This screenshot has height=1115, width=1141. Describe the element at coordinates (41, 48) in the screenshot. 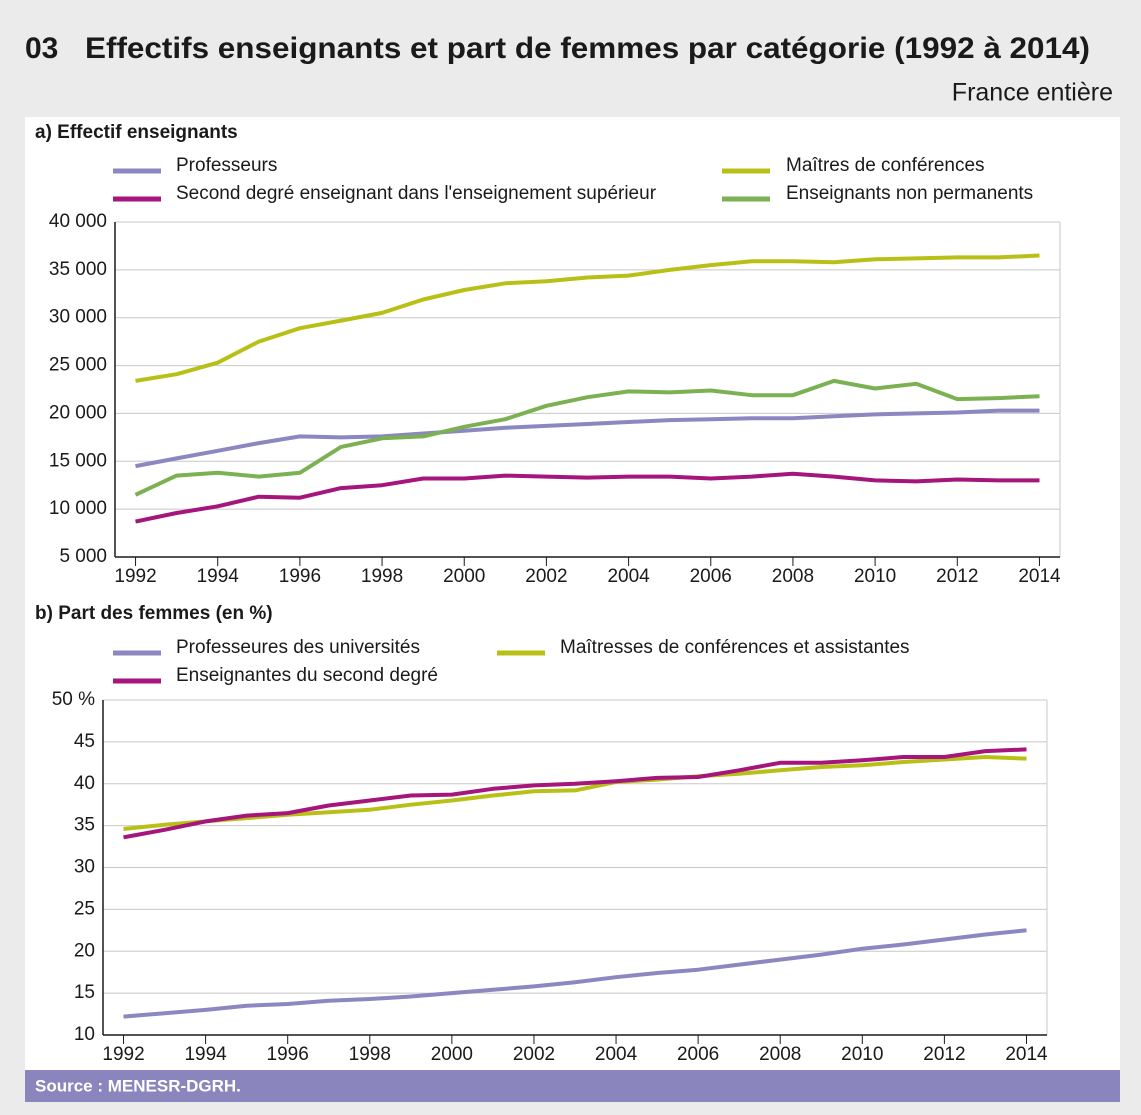

I see `figure-number: 03` at that location.